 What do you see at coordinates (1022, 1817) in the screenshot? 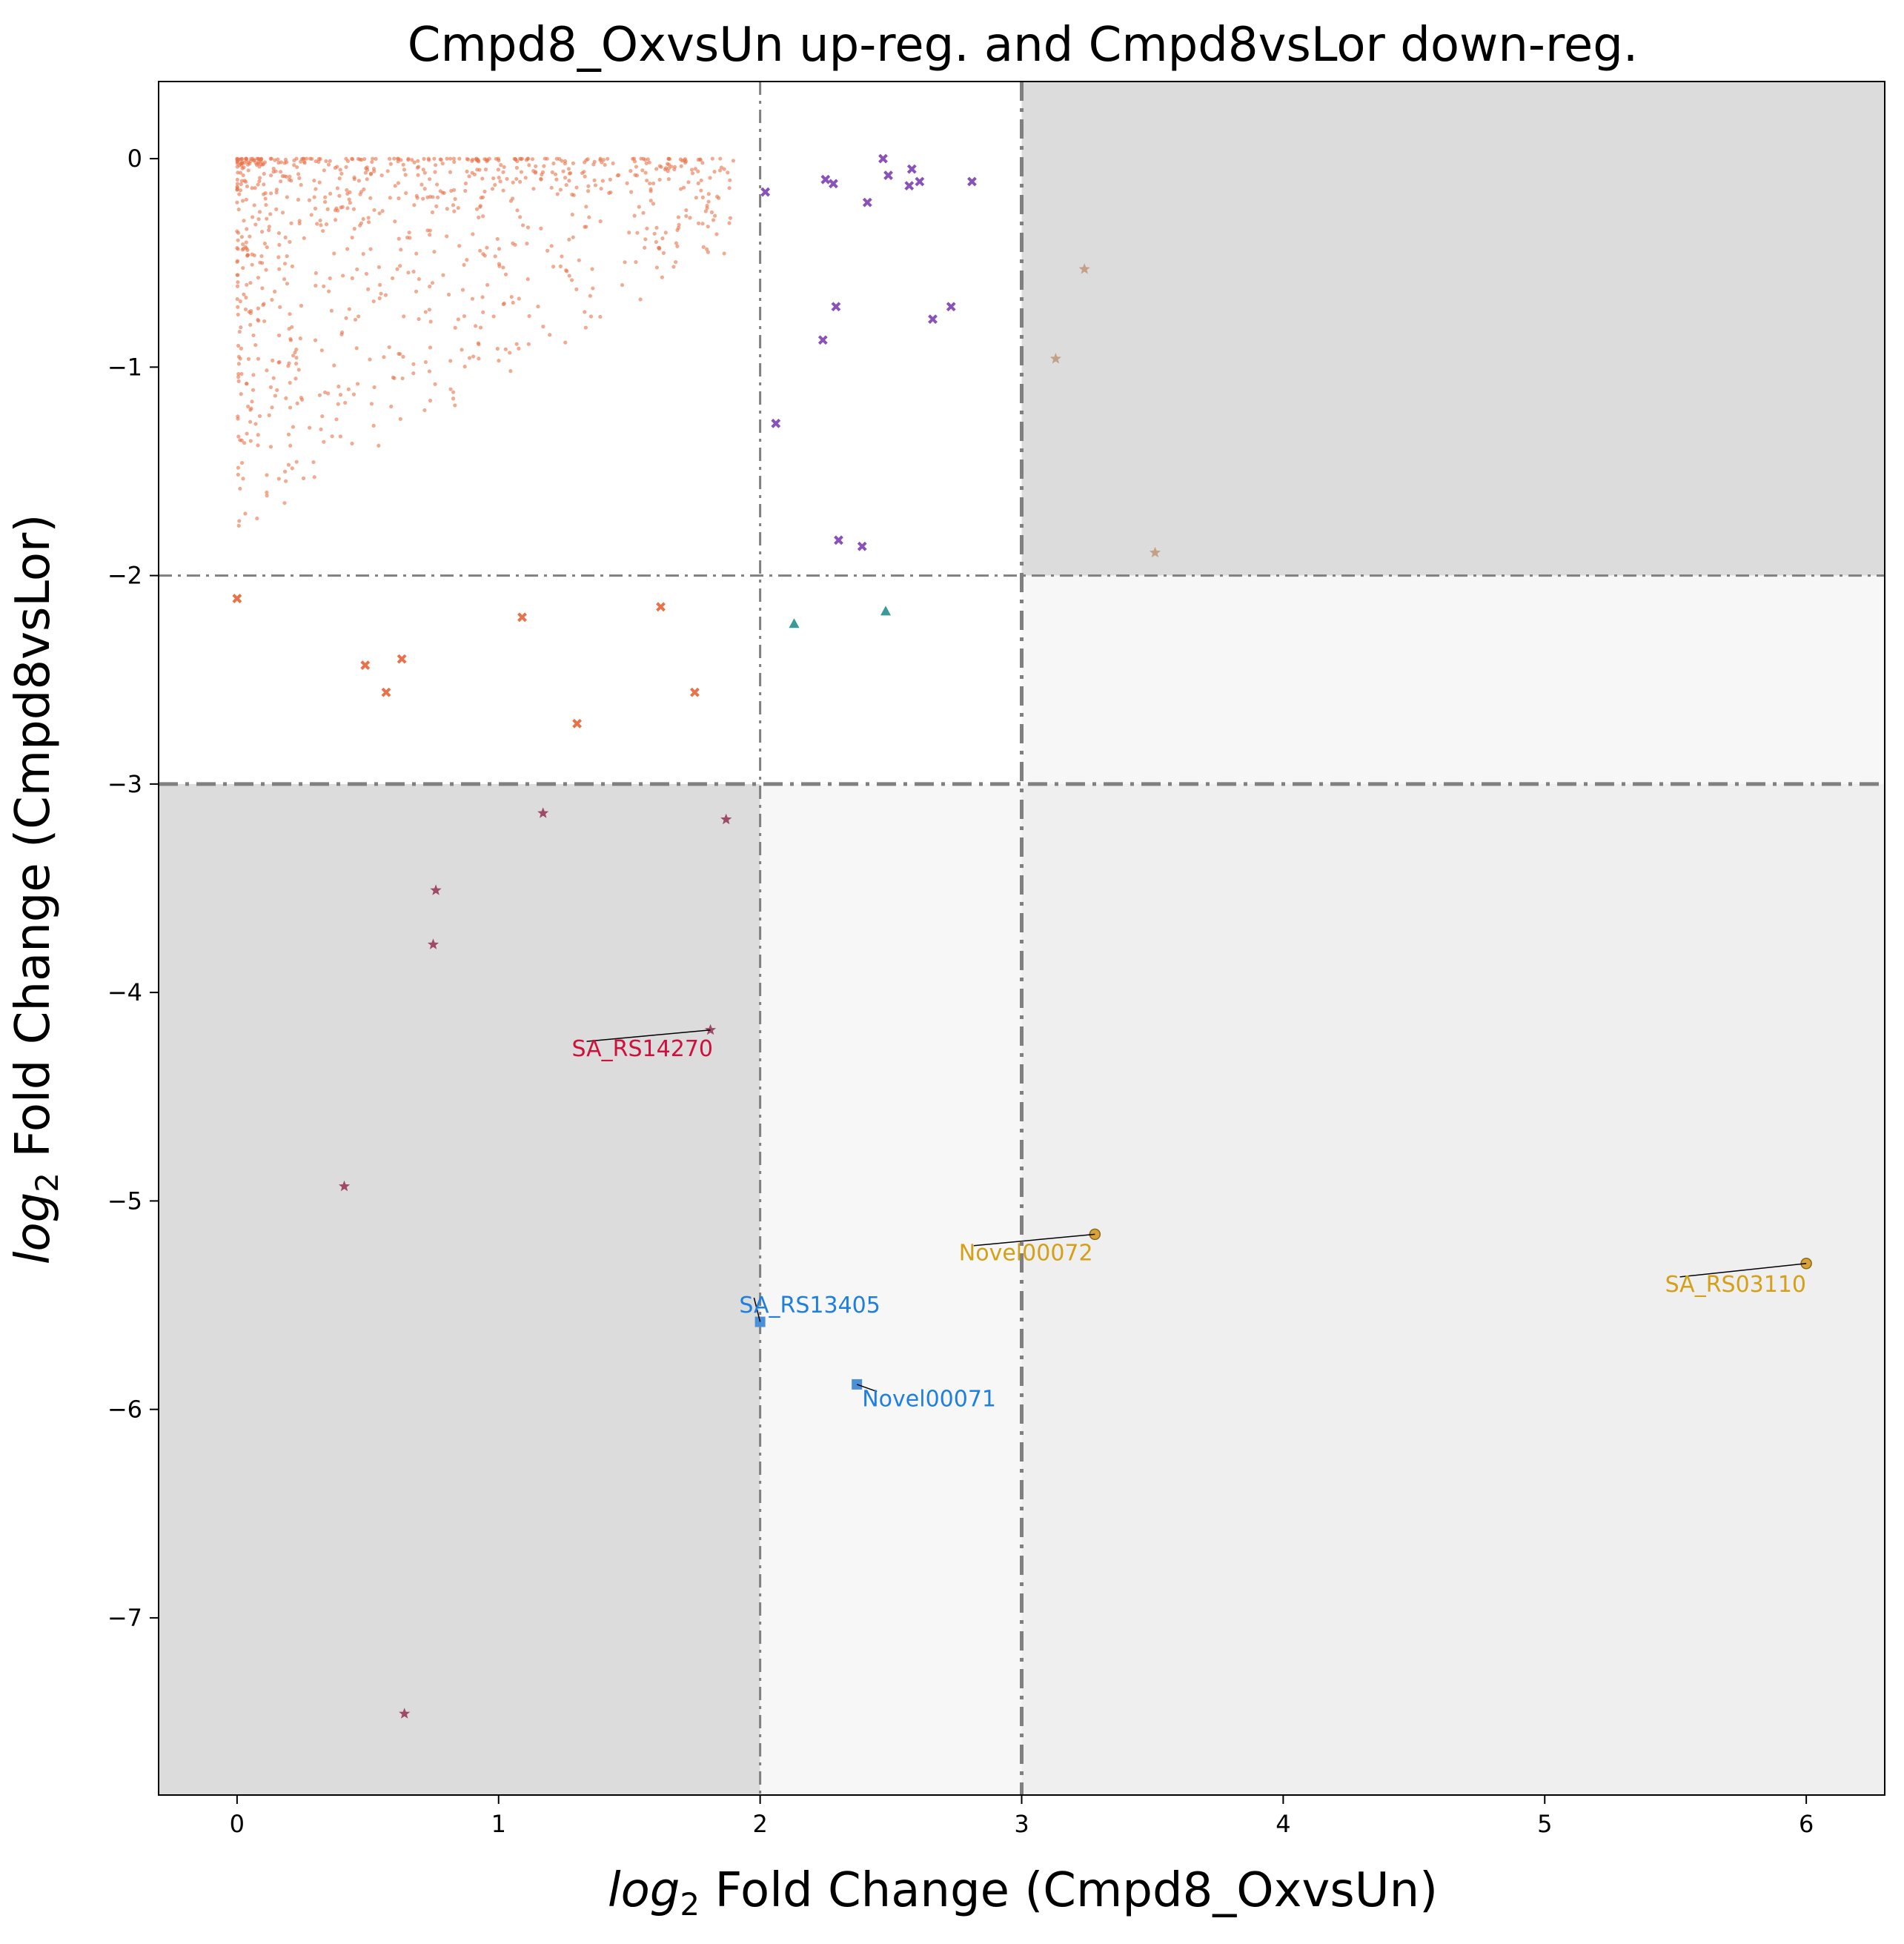
I see `x-axis-ticks: 0 1 2 3 4 5 6` at bounding box center [1022, 1817].